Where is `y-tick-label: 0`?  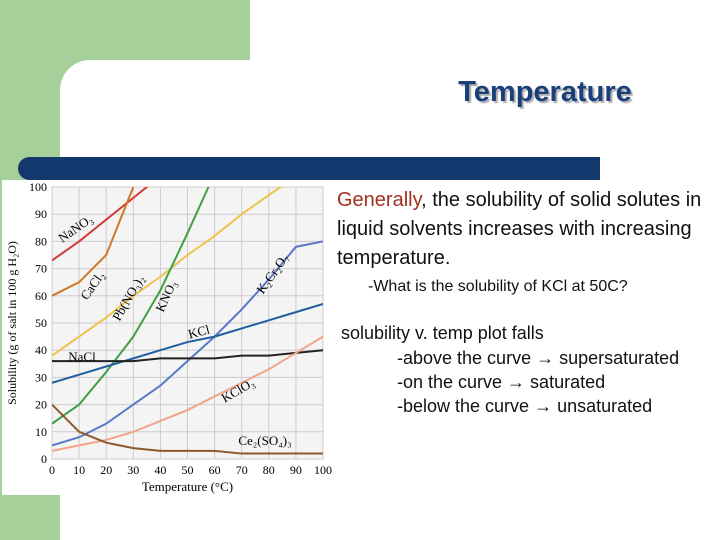
y-tick-label: 0 is located at coordinates (44, 459).